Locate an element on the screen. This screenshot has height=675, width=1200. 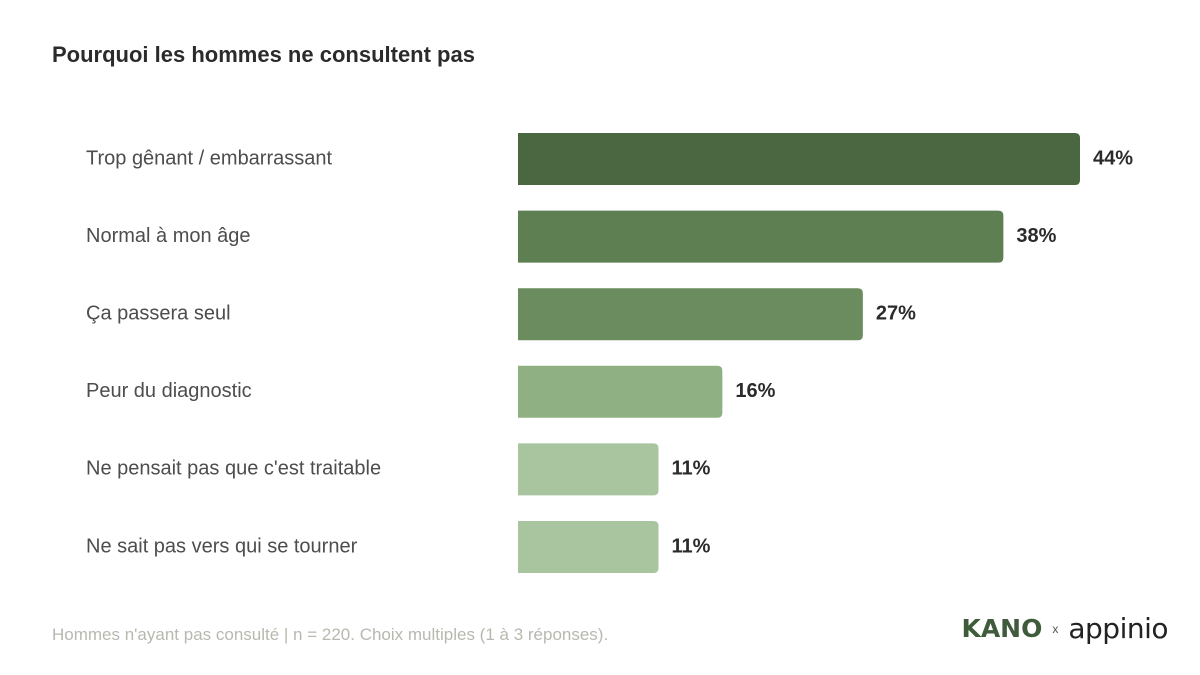
category-label: Ne pensait pas que c'est traitable is located at coordinates (233, 469).